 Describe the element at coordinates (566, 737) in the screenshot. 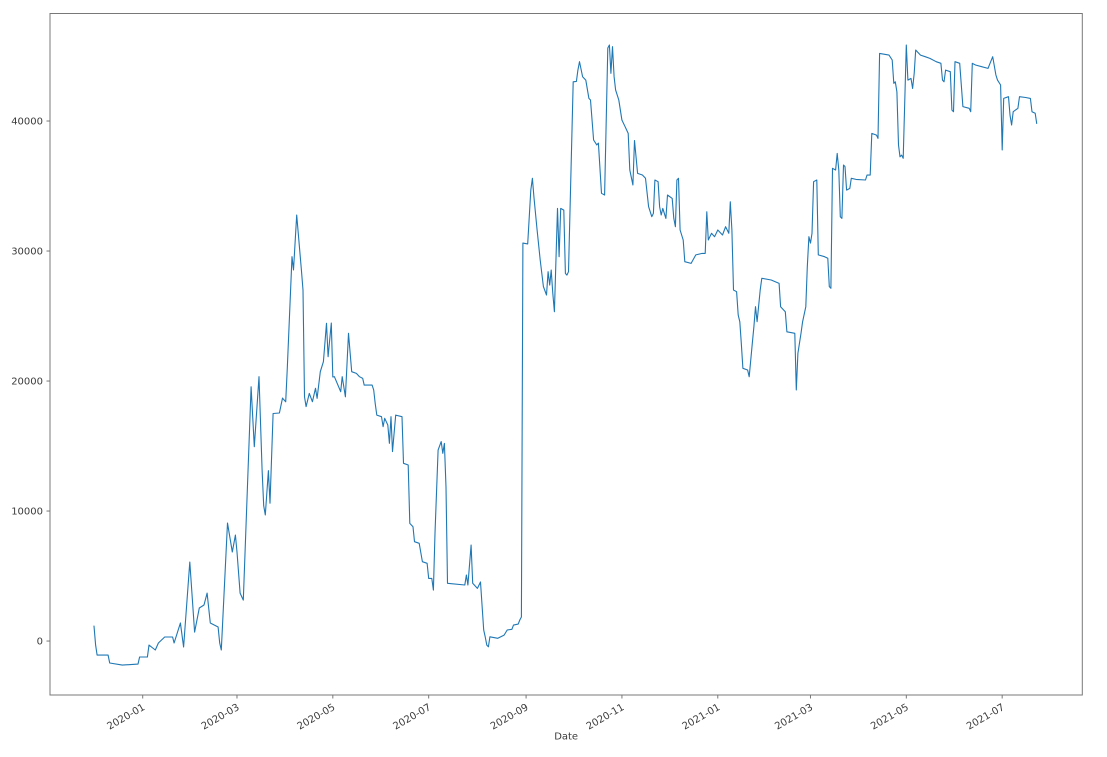

I see `x-axis-title: Date` at that location.